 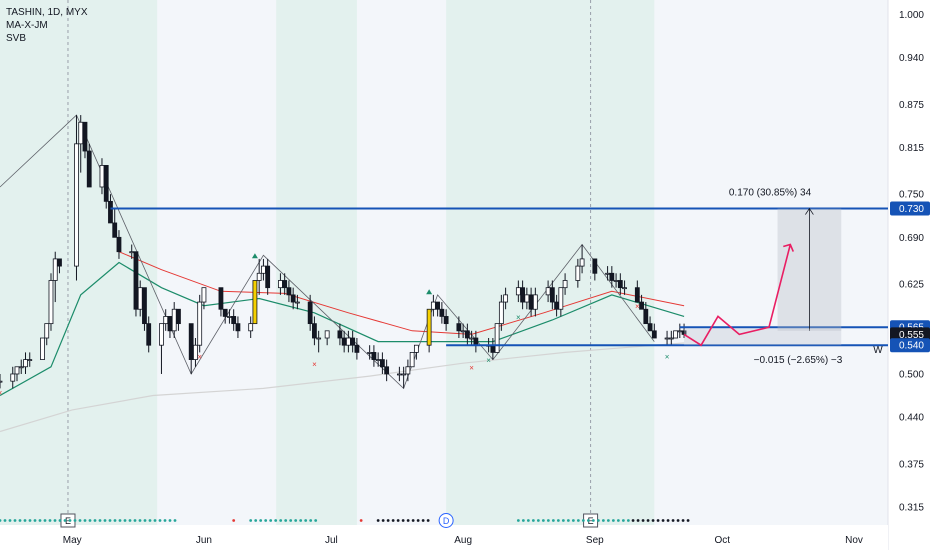 What do you see at coordinates (27, 25) in the screenshot?
I see `indicator-ma: MA-X-JM` at bounding box center [27, 25].